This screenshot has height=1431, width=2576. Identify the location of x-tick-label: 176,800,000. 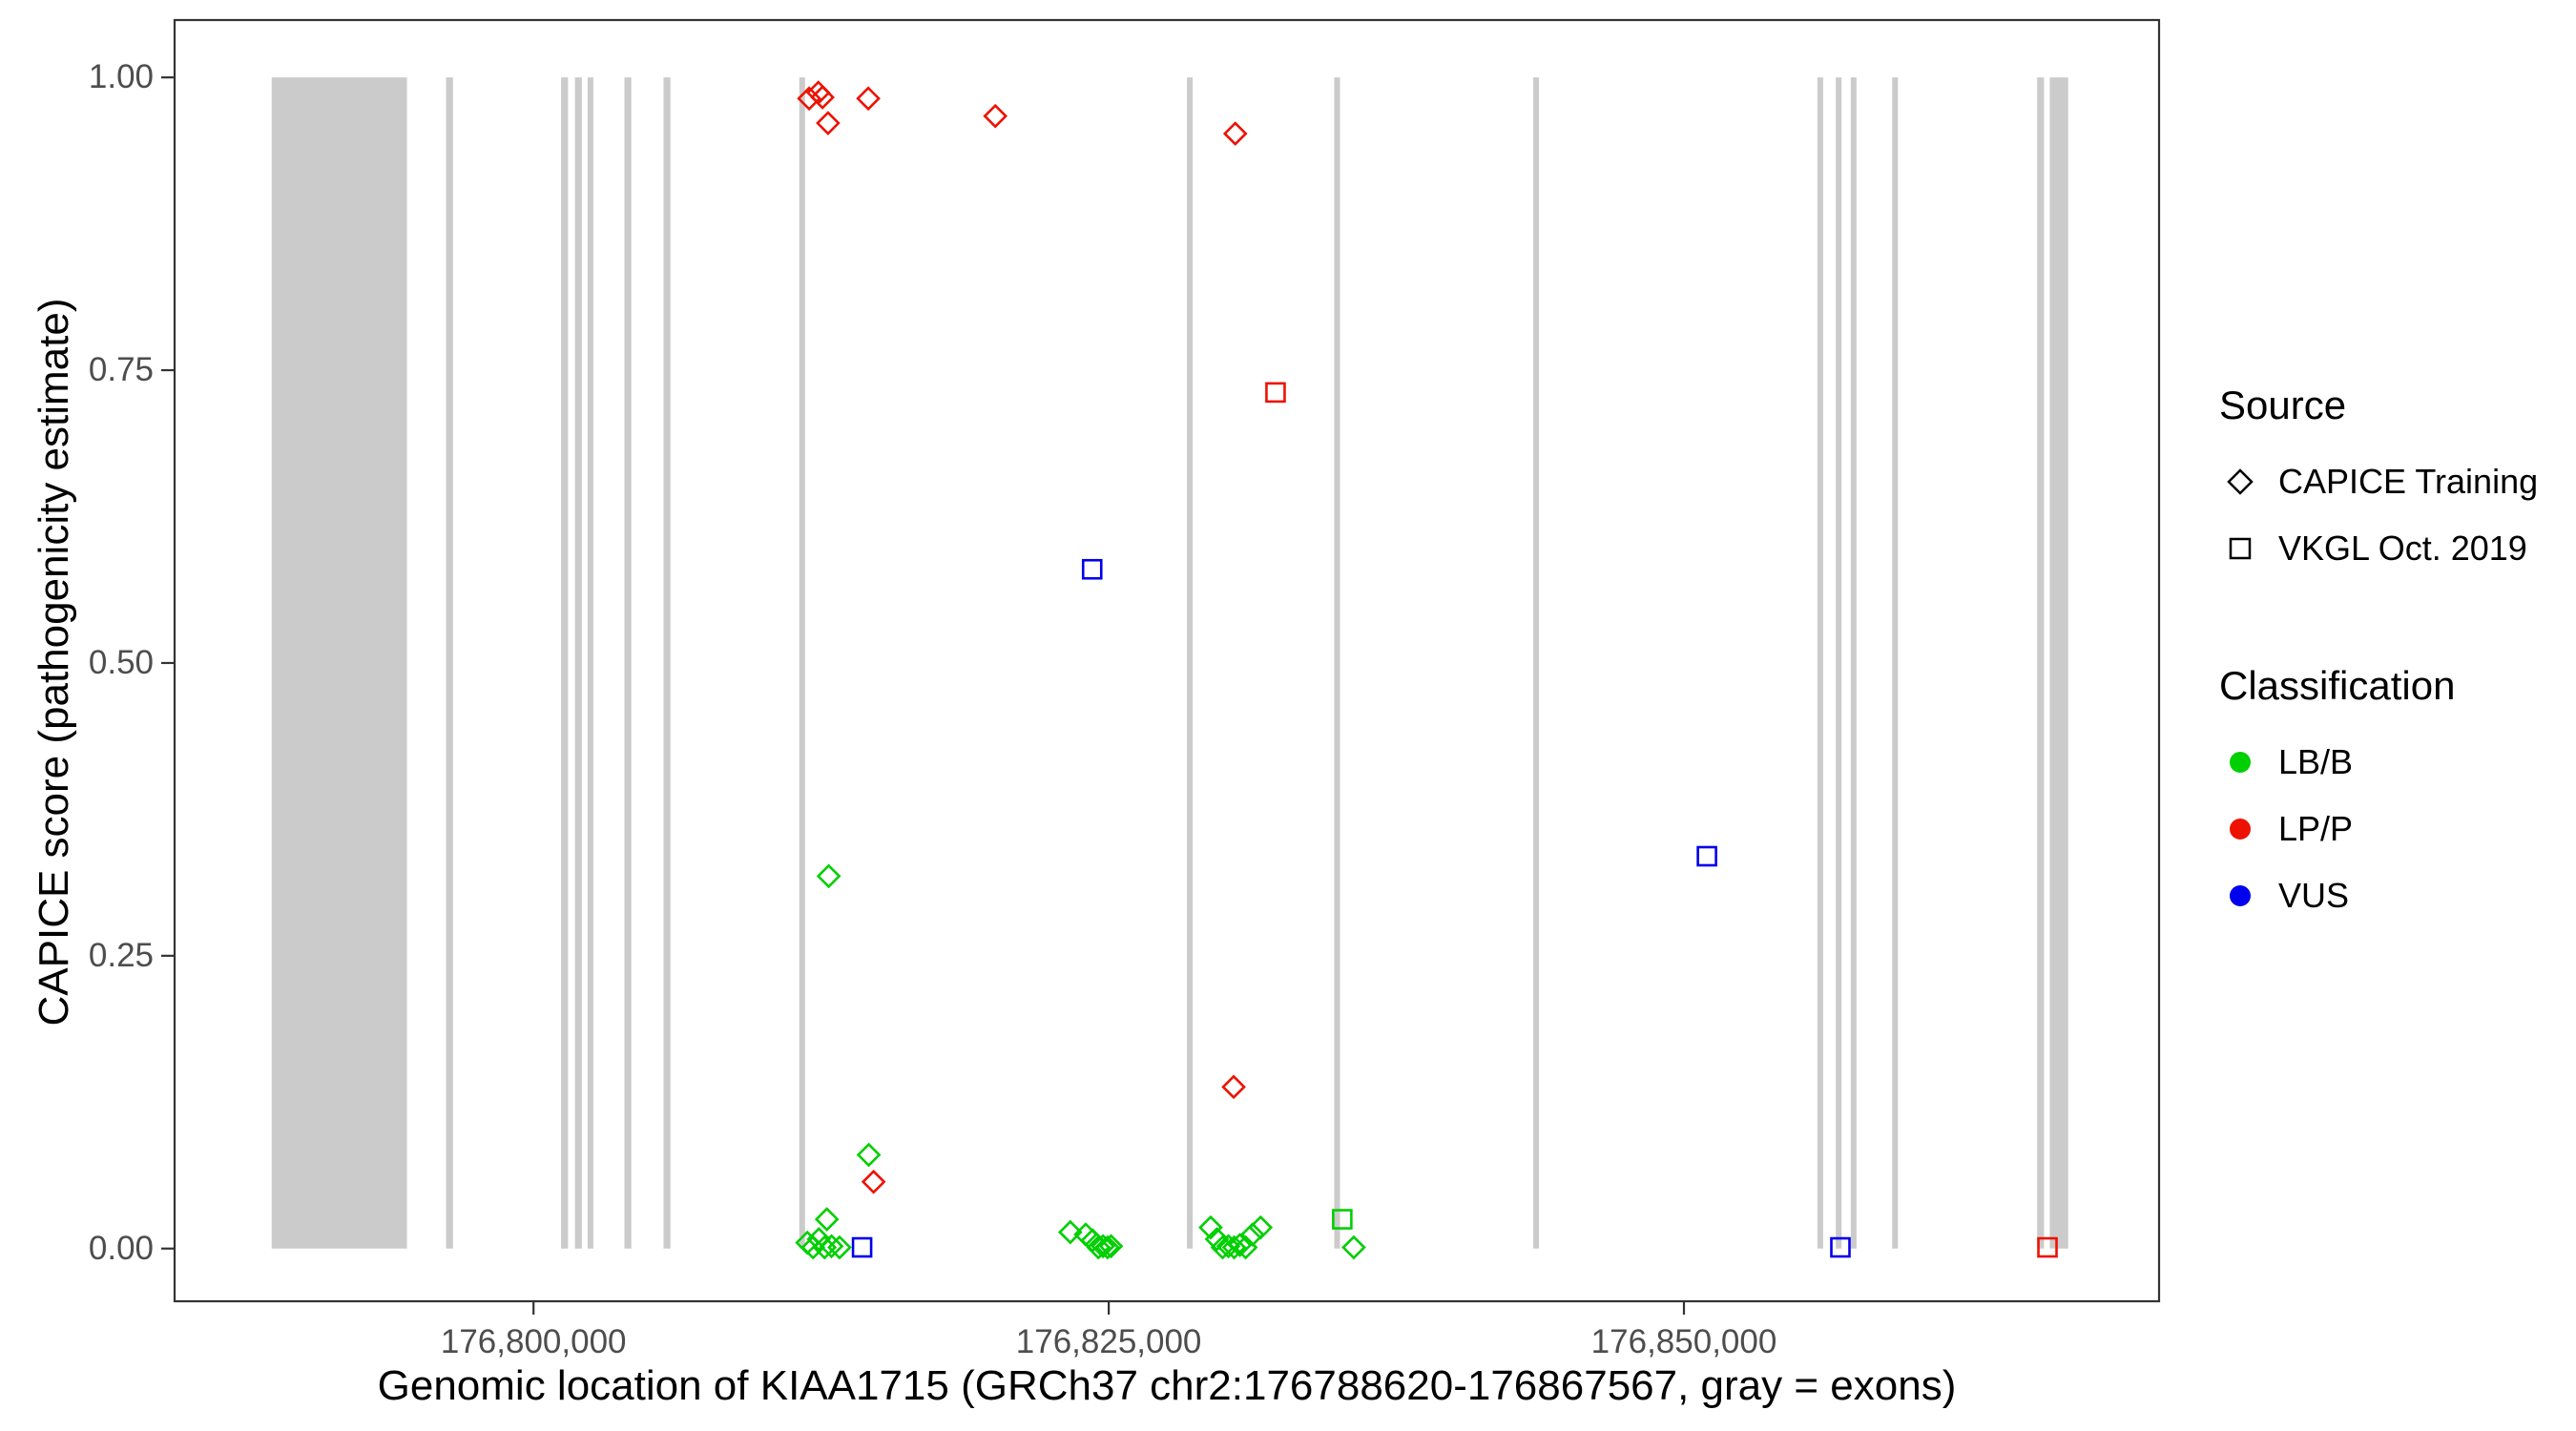
(533, 1341).